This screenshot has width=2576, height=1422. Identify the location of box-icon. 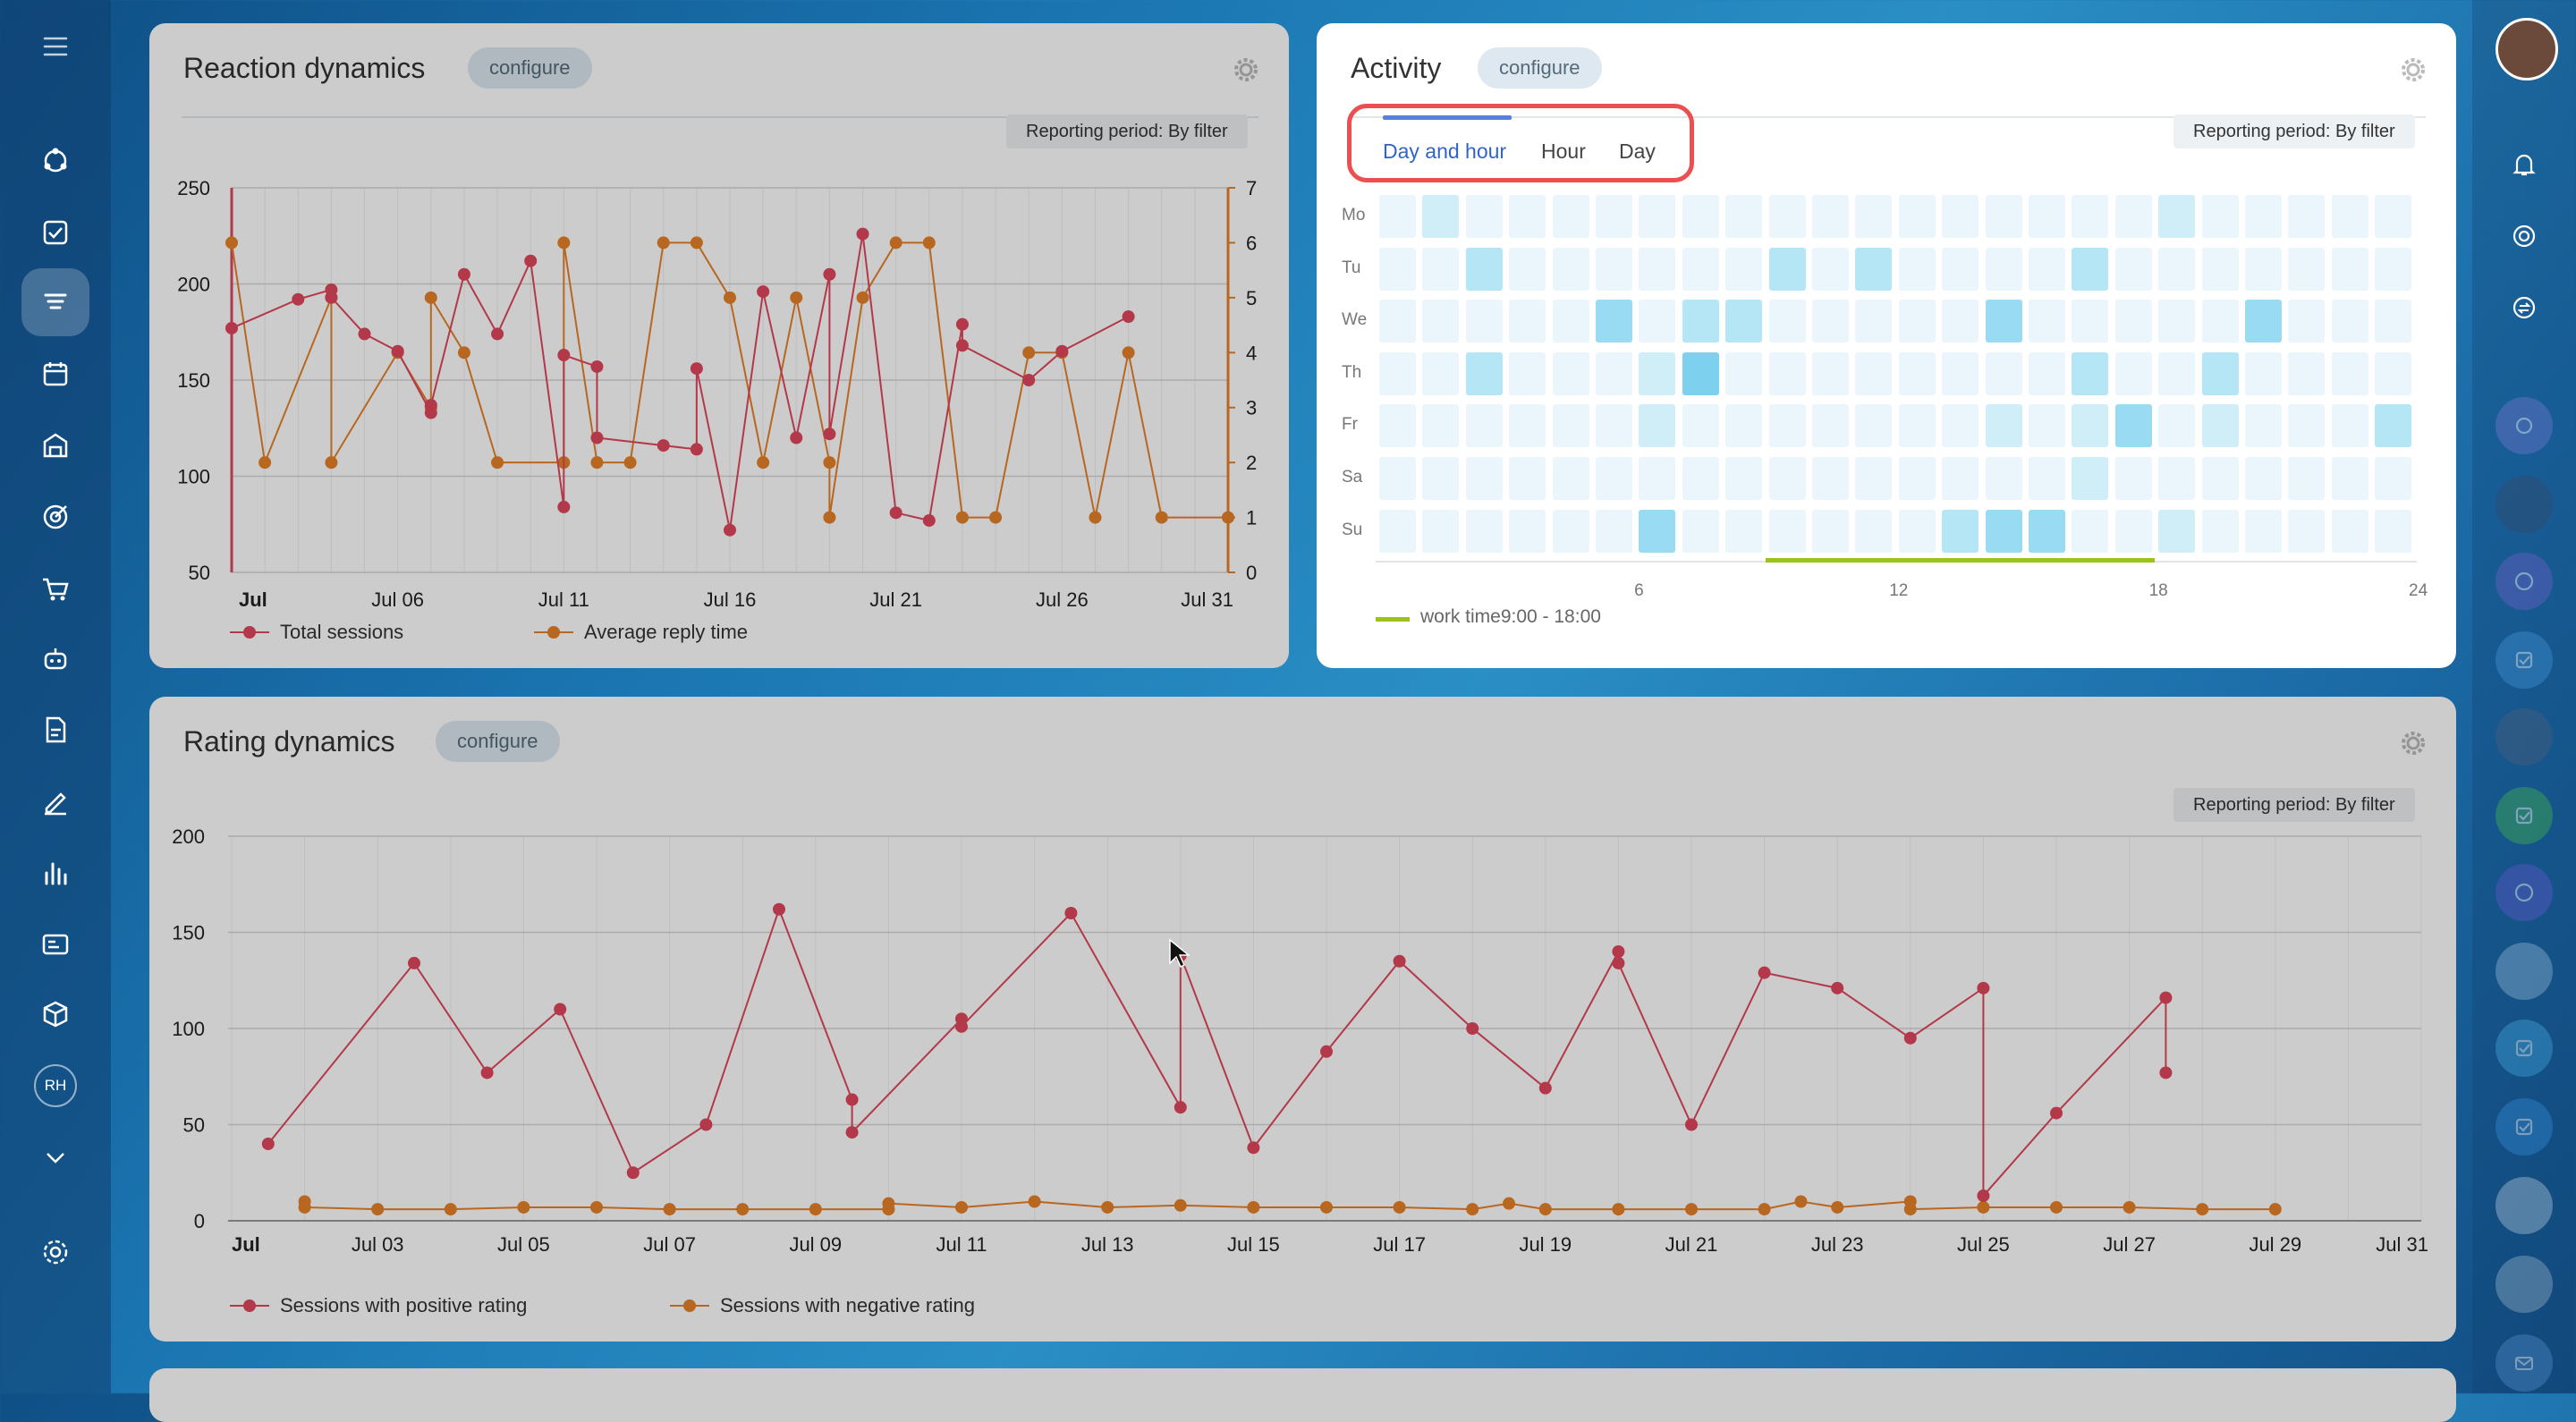
(55, 1014).